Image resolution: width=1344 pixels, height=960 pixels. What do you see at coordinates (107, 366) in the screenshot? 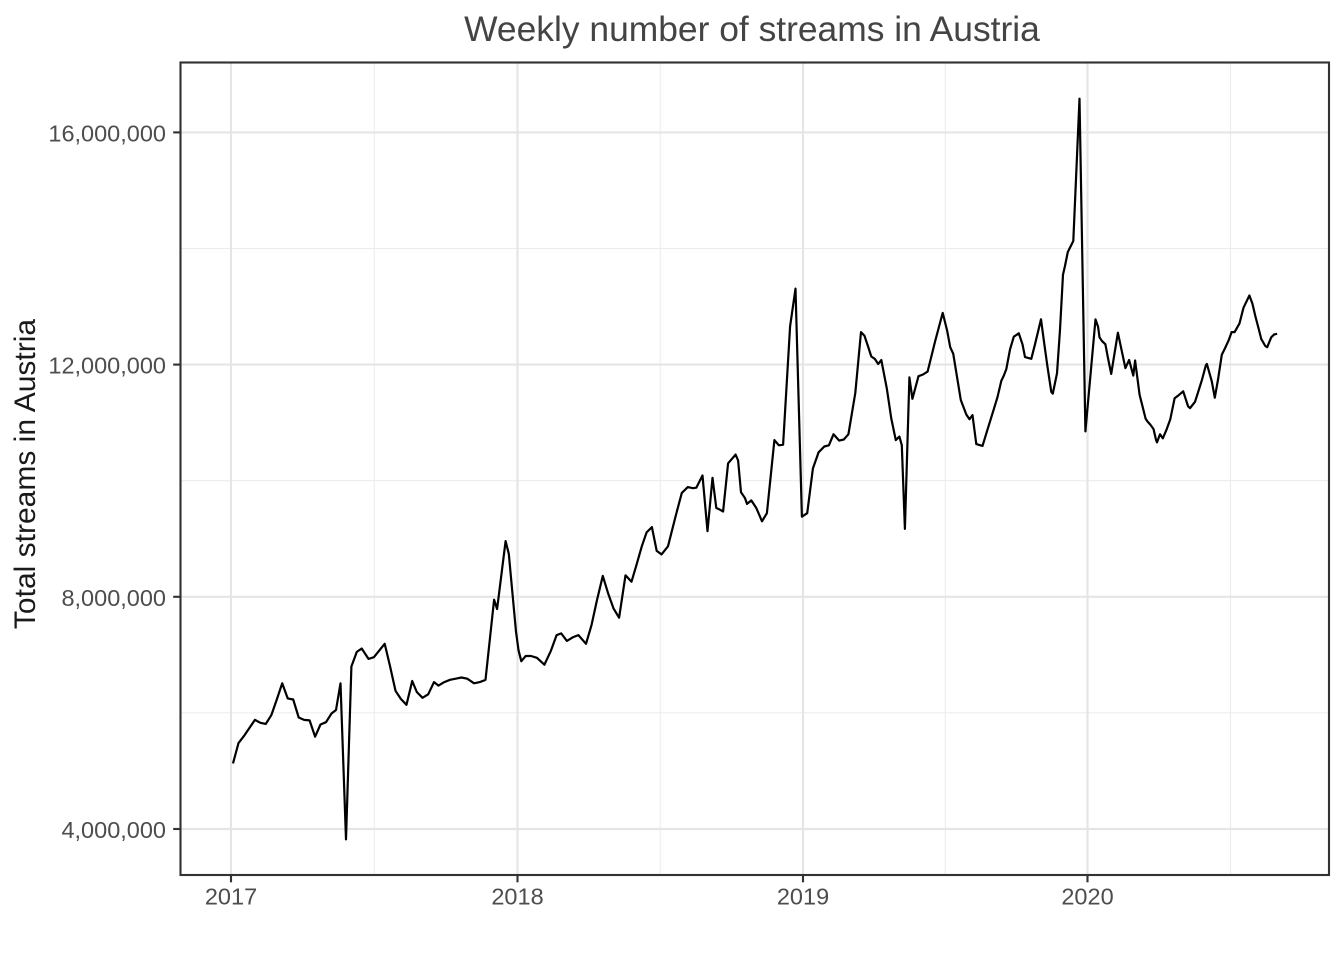
I see `svg-text: 12,000,000` at bounding box center [107, 366].